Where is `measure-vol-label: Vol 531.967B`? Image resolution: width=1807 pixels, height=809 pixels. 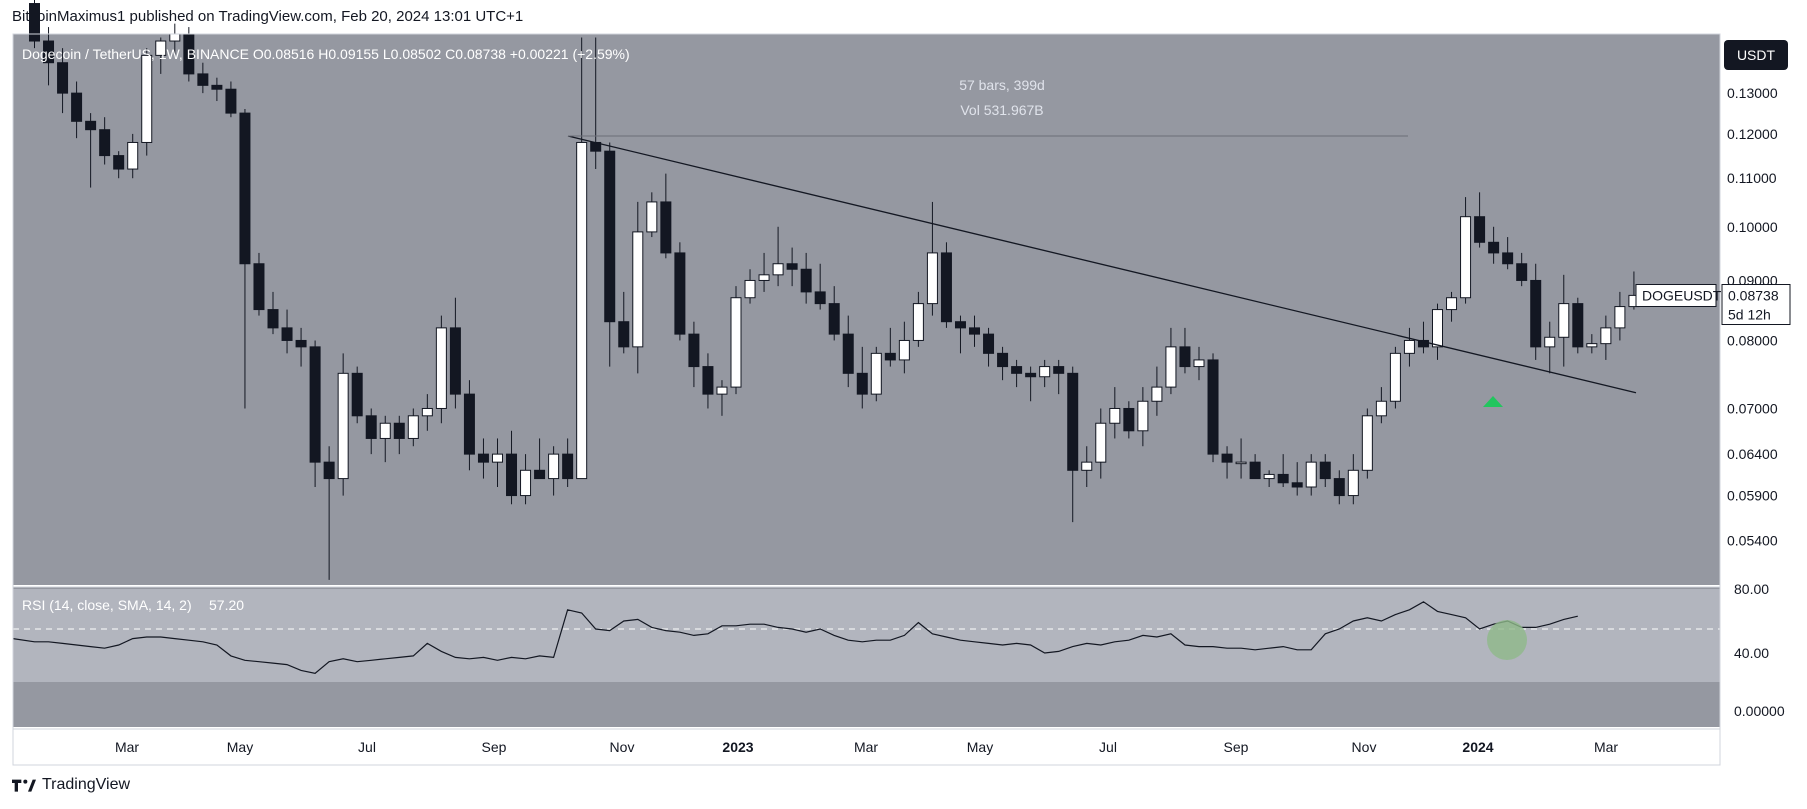
measure-vol-label: Vol 531.967B is located at coordinates (1001, 110).